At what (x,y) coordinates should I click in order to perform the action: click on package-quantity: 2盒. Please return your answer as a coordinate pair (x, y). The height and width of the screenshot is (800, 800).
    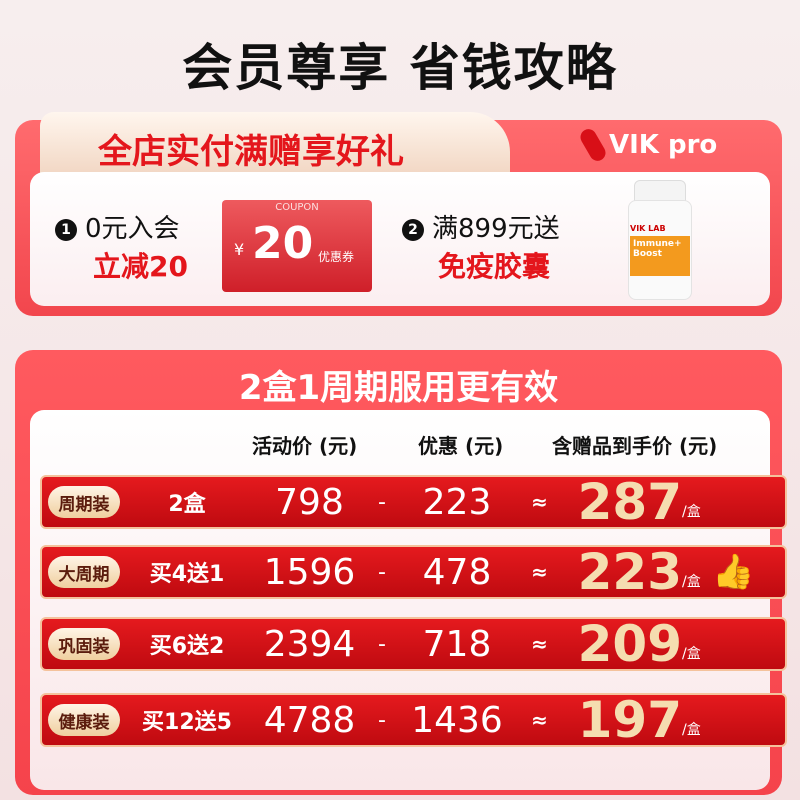
    Looking at the image, I should click on (187, 504).